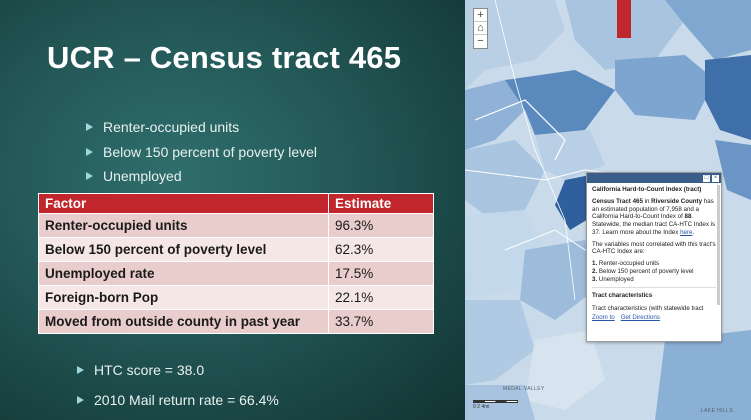 Image resolution: width=751 pixels, height=420 pixels. What do you see at coordinates (613, 279) in the screenshot?
I see `variable-item: 3. Unemployed` at bounding box center [613, 279].